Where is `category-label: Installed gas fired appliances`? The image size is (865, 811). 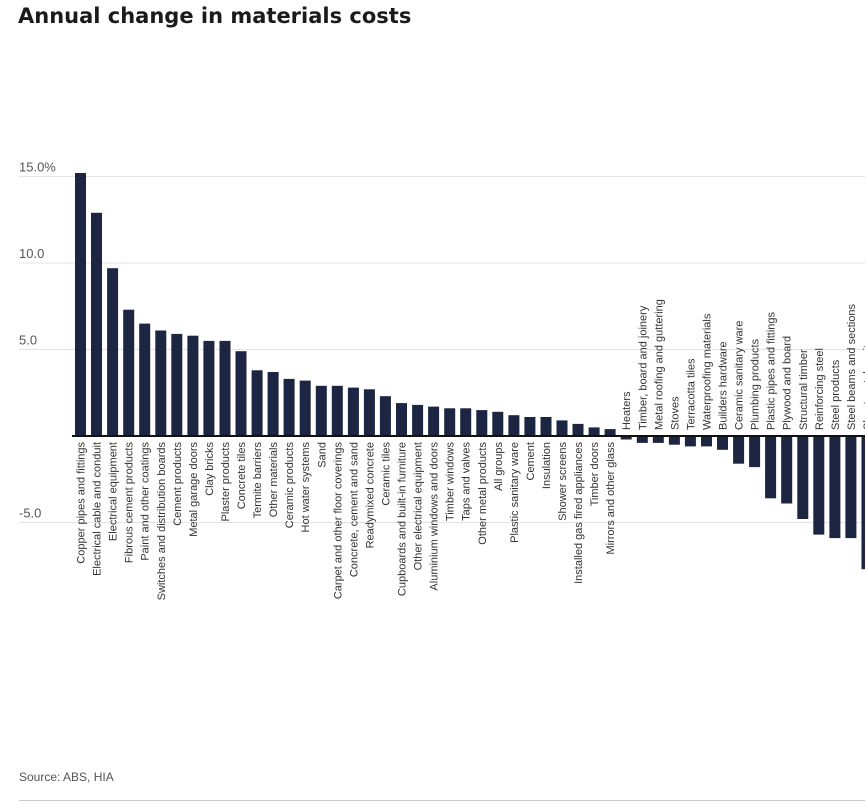 category-label: Installed gas fired appliances is located at coordinates (579, 513).